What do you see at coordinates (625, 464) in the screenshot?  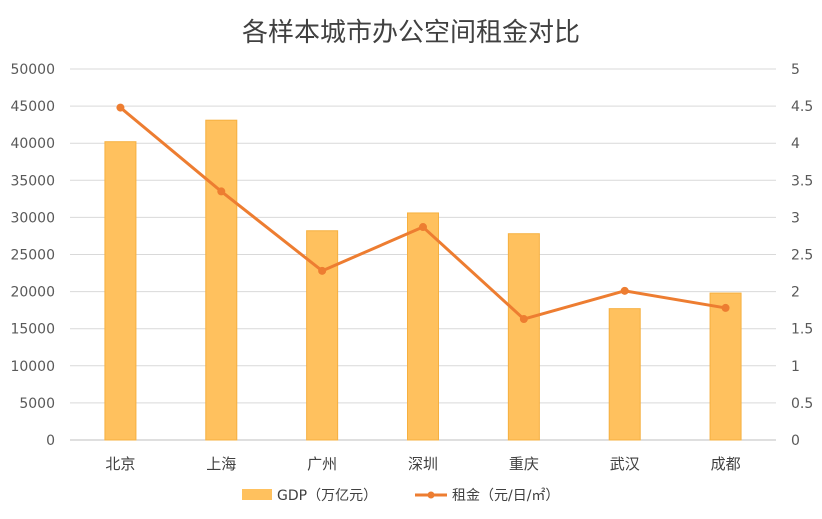 I see `category-label: 武汉` at bounding box center [625, 464].